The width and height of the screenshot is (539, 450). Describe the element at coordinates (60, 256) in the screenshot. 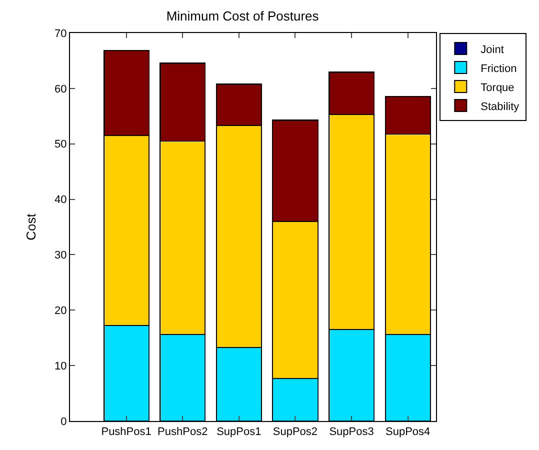

I see `y-tick-label: 30` at that location.